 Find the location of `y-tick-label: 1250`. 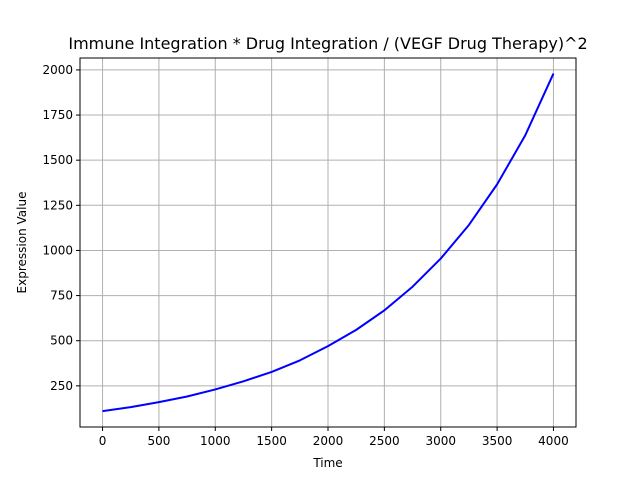

y-tick-label: 1250 is located at coordinates (57, 205).